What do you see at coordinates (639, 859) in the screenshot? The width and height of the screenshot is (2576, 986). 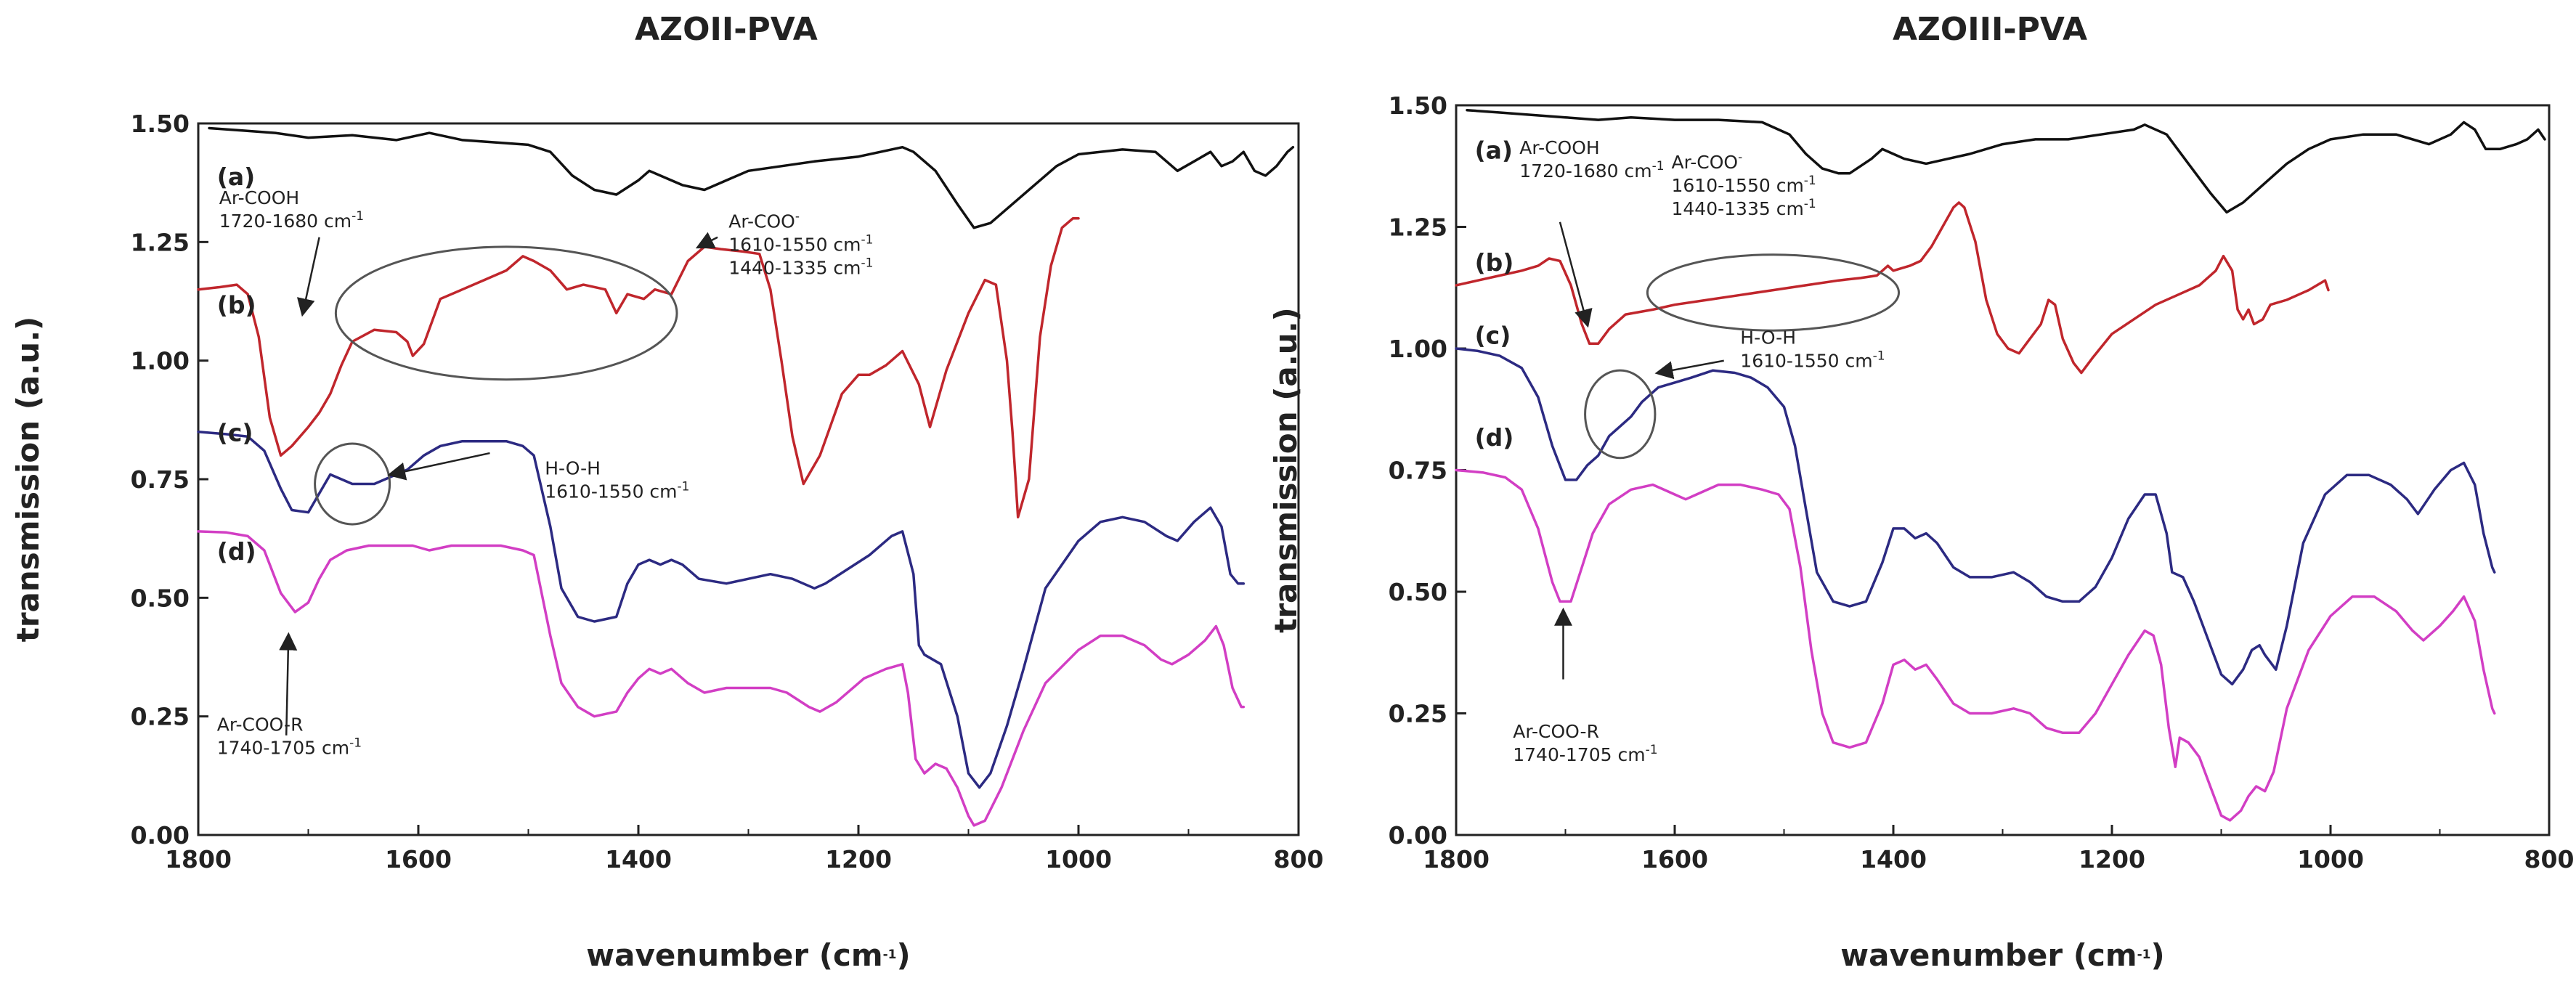 I see `left-x-tick-label: 1400` at bounding box center [639, 859].